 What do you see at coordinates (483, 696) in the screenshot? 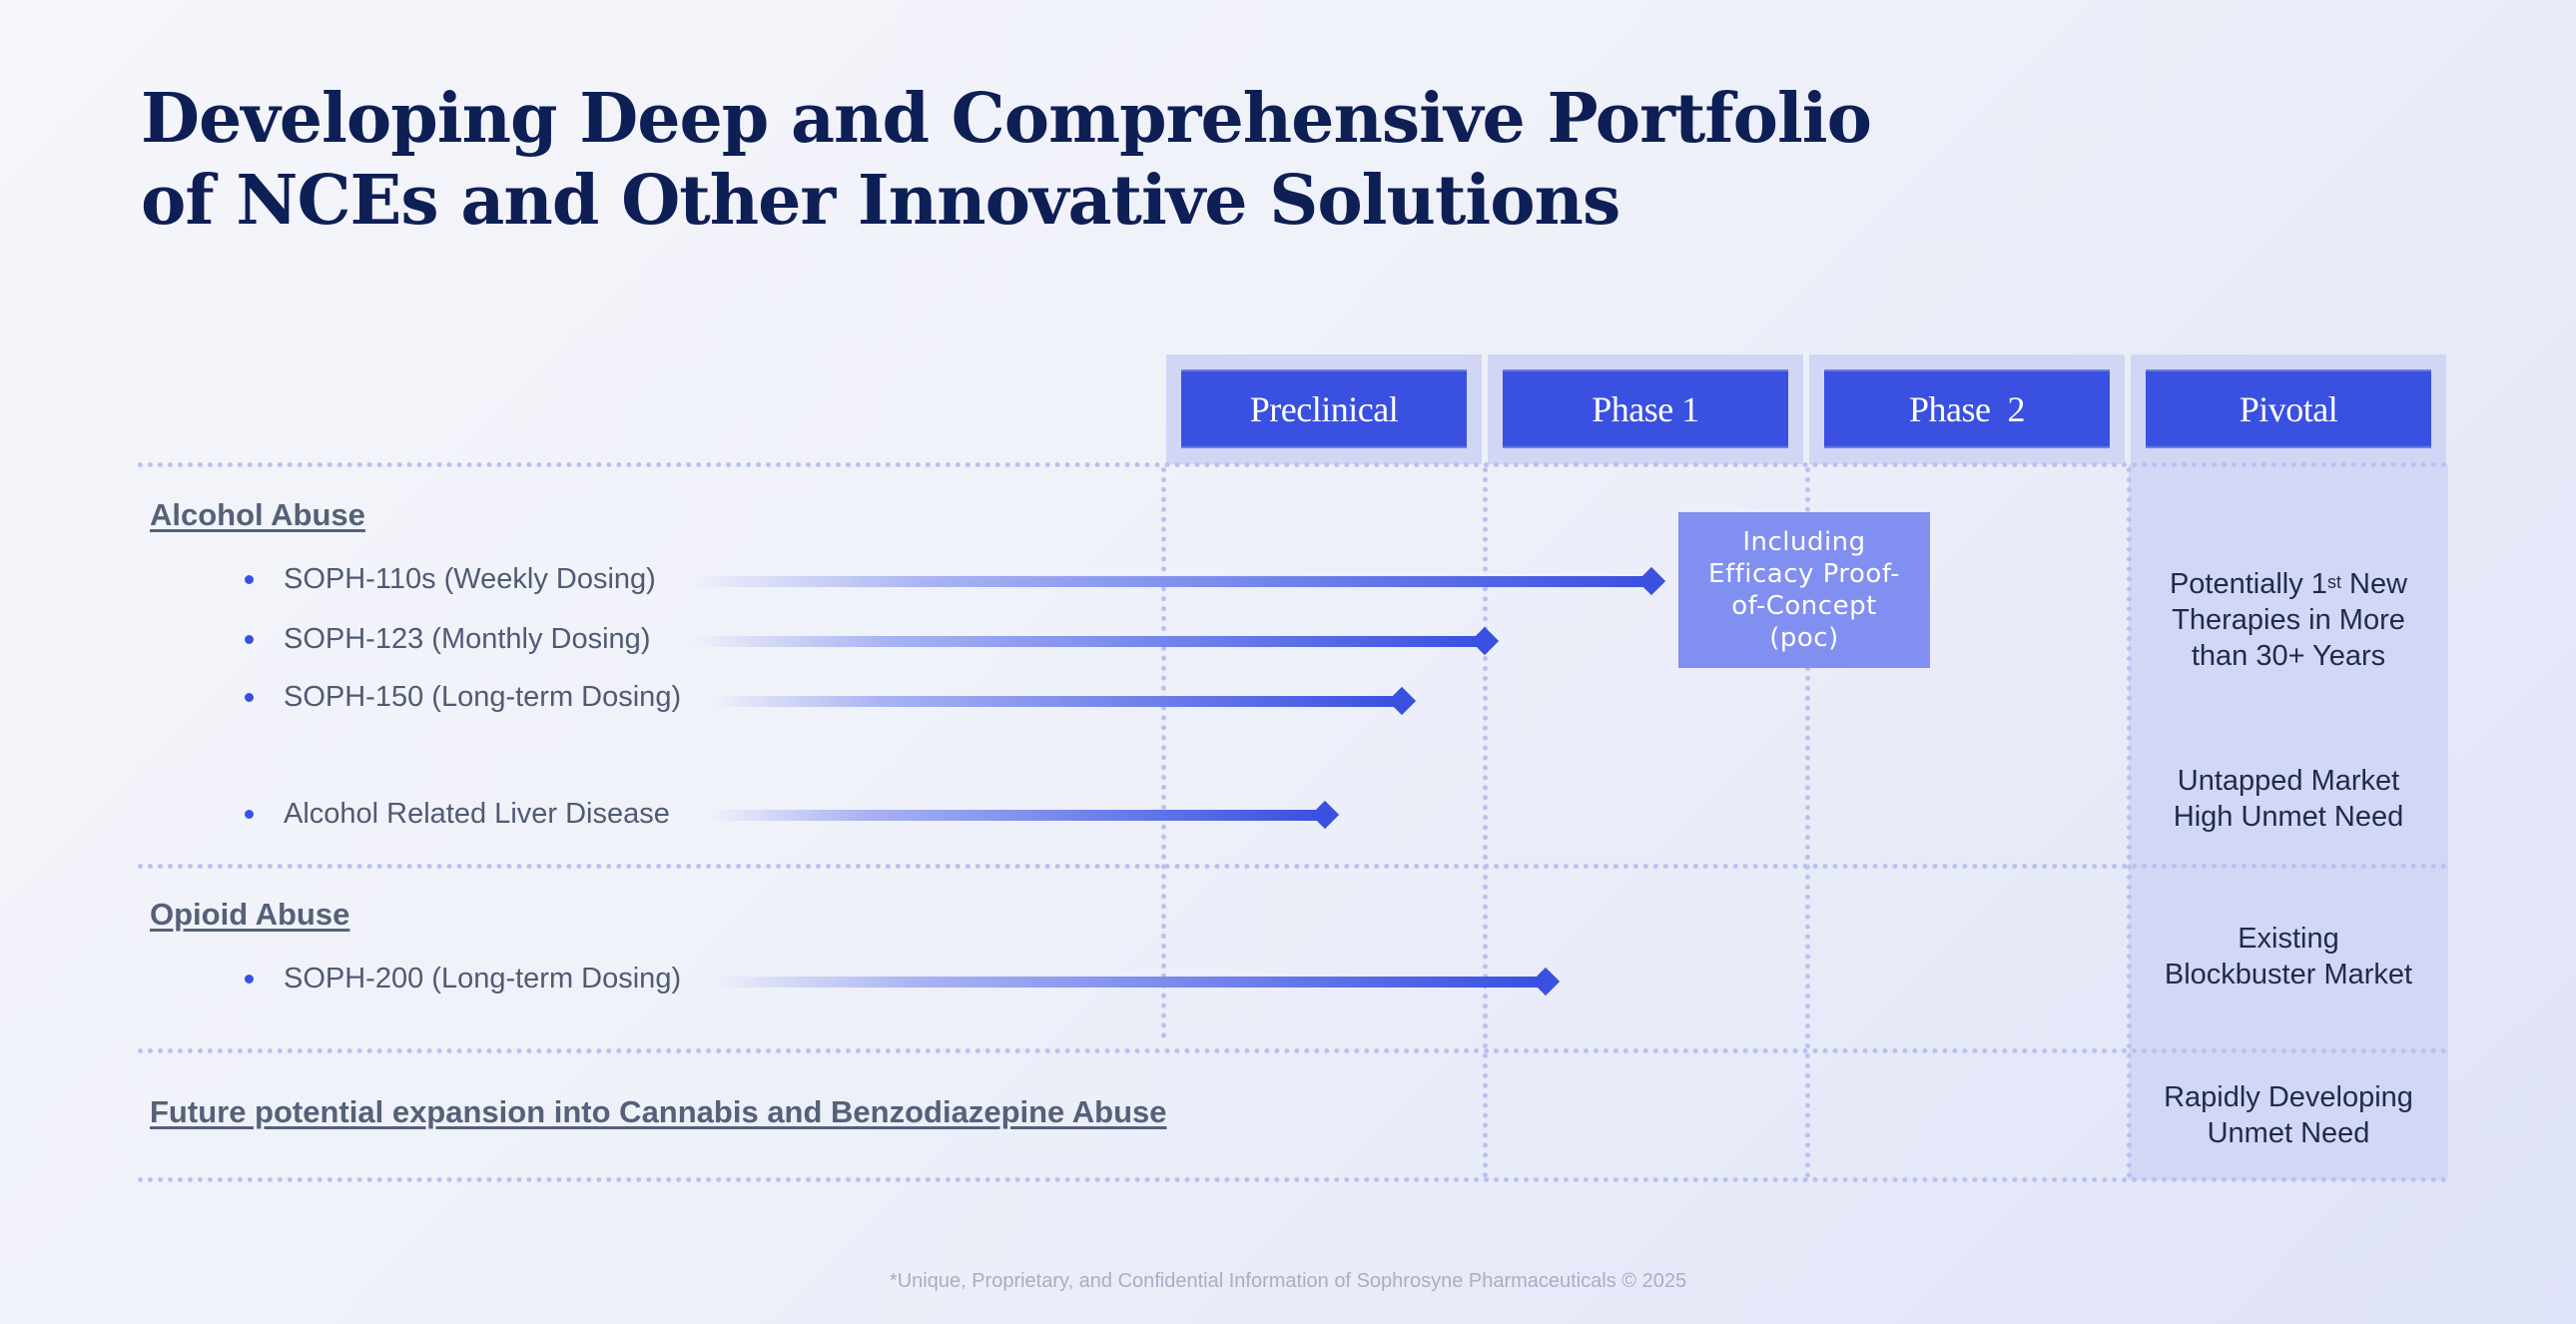
I see `item-label: SOPH-150 (Long-term Dosing)` at bounding box center [483, 696].